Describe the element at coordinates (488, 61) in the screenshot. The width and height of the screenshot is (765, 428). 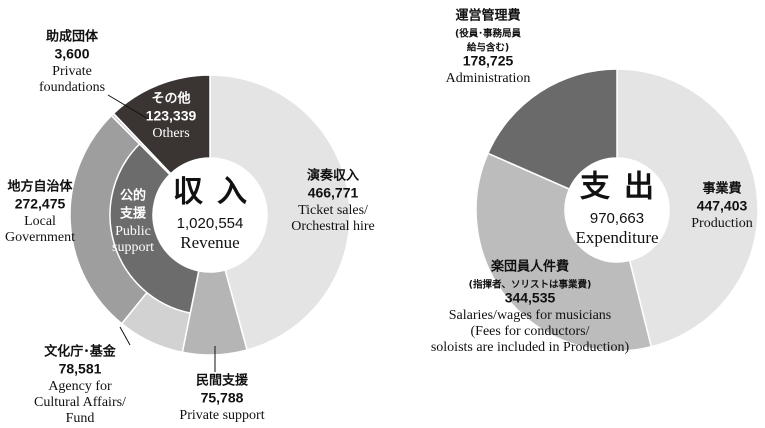
I see `label: 178,725` at that location.